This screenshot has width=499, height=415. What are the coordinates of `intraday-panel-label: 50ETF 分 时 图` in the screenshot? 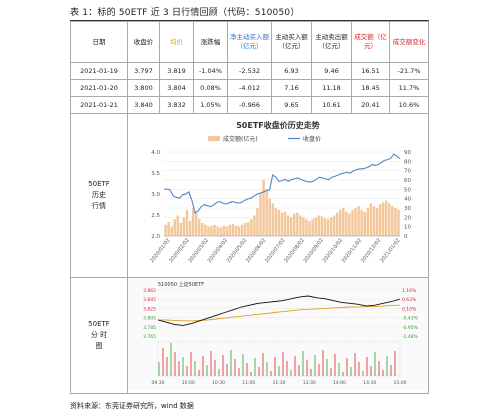 It's located at (99, 335).